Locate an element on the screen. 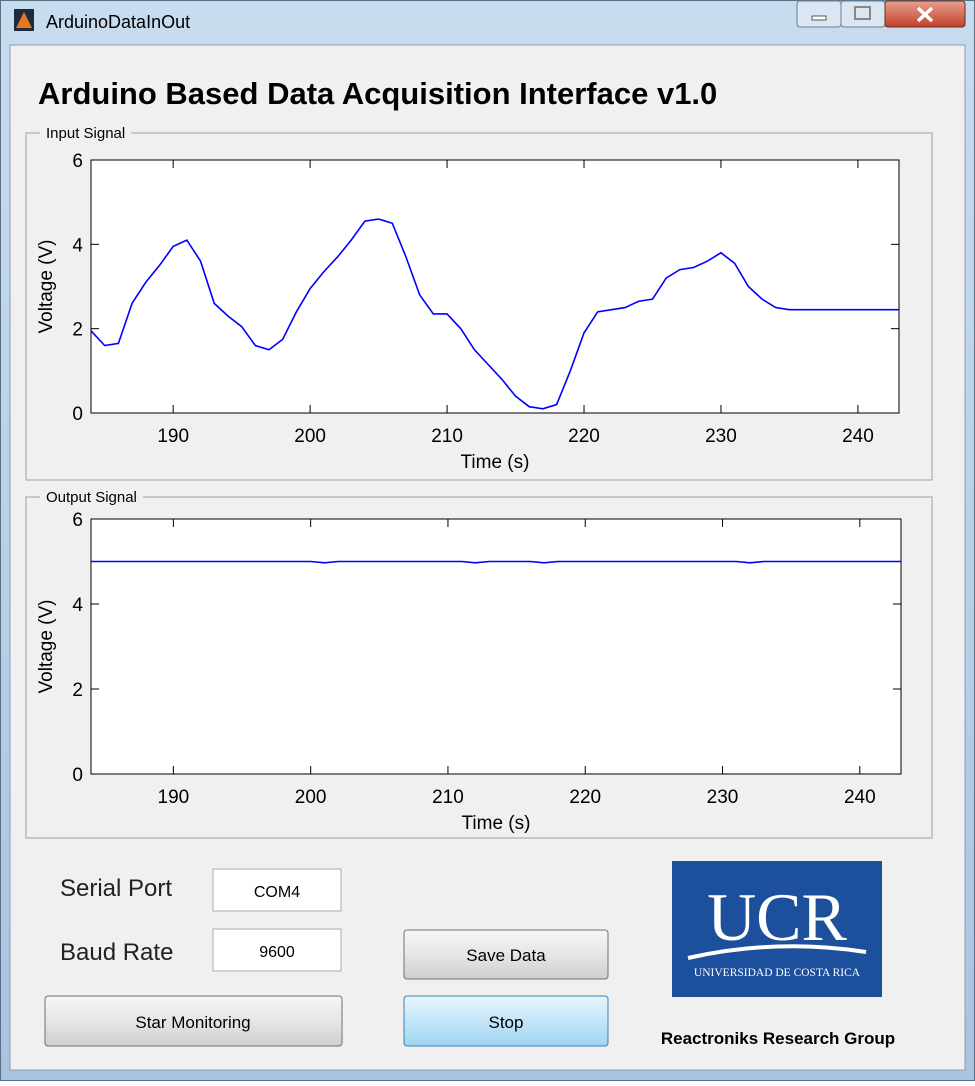  serial-port-field: COM4 is located at coordinates (277, 890).